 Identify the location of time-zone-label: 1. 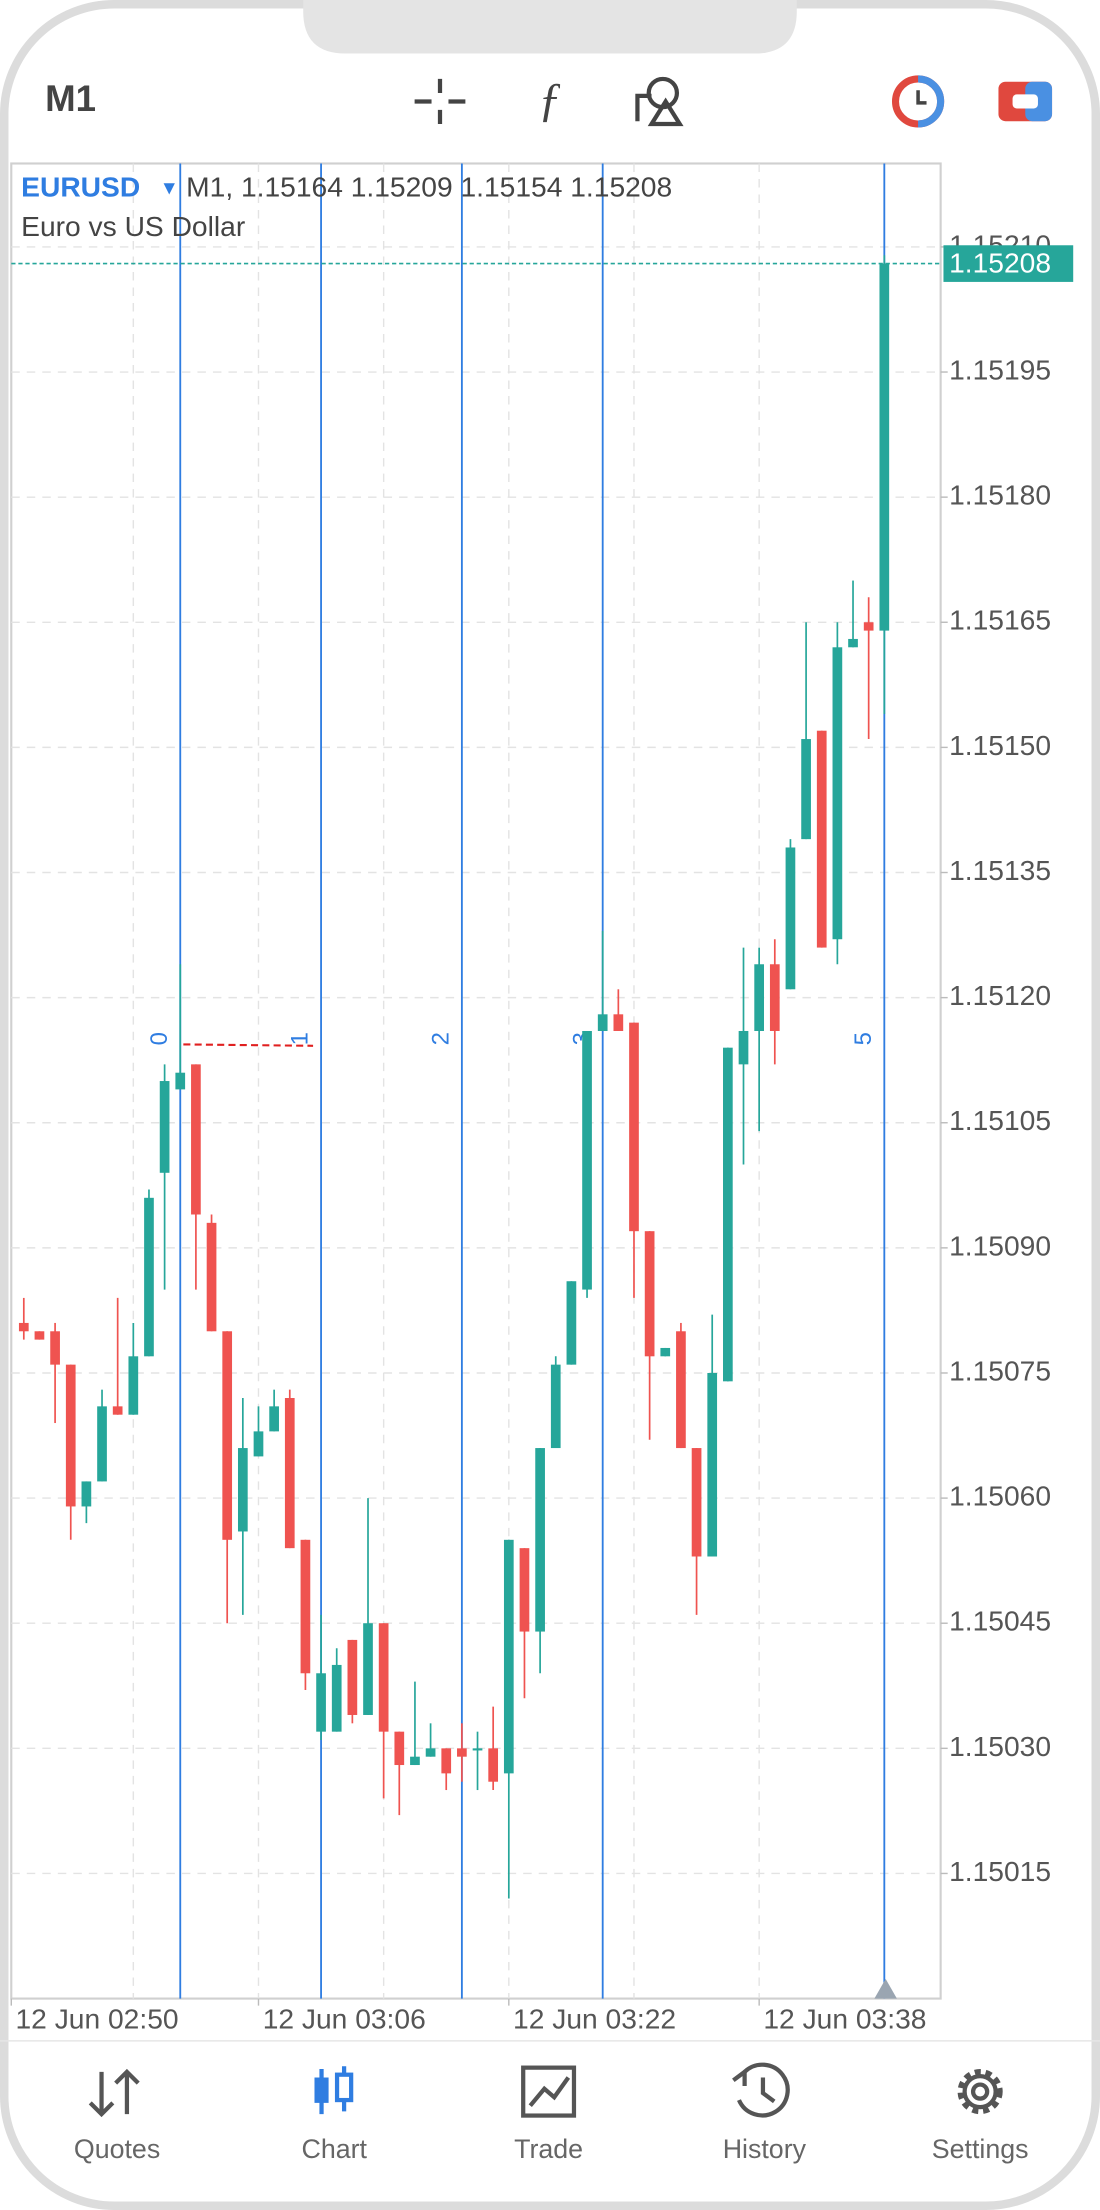
(300, 1038).